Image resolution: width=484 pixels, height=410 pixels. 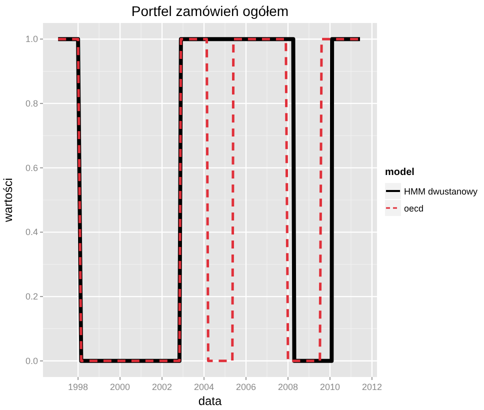 What do you see at coordinates (330, 387) in the screenshot?
I see `x-tick-label: 2010` at bounding box center [330, 387].